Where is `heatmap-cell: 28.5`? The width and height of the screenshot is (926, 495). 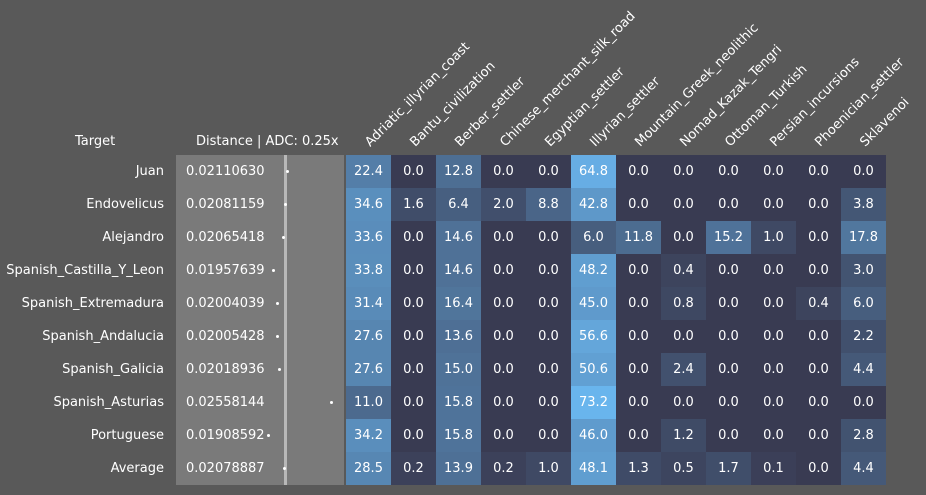 heatmap-cell: 28.5 is located at coordinates (368, 468).